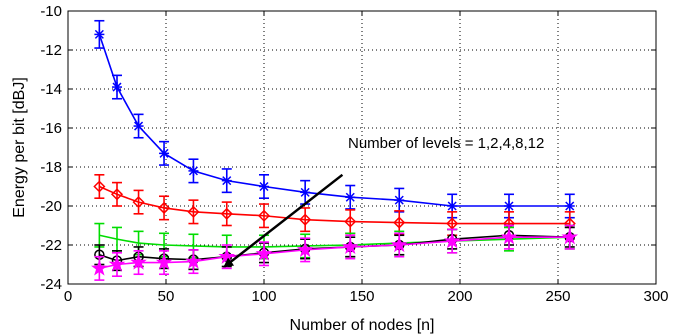 This screenshot has width=692, height=335. What do you see at coordinates (263, 296) in the screenshot?
I see `x-tick-label: 100` at bounding box center [263, 296].